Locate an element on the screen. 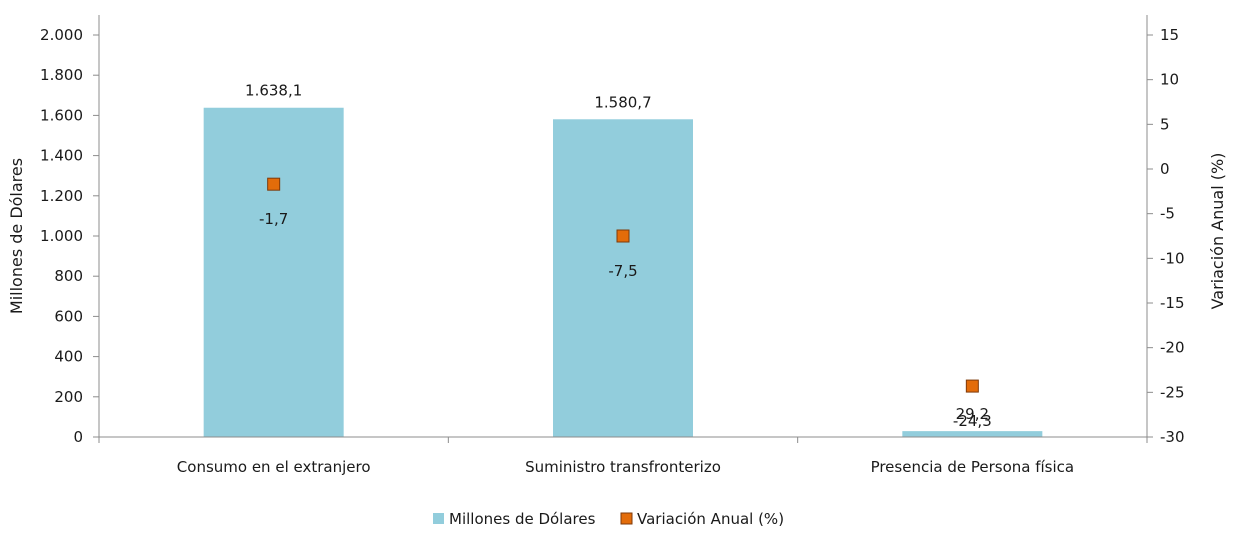 The image size is (1236, 539). right-tick-label: -10 is located at coordinates (1172, 258).